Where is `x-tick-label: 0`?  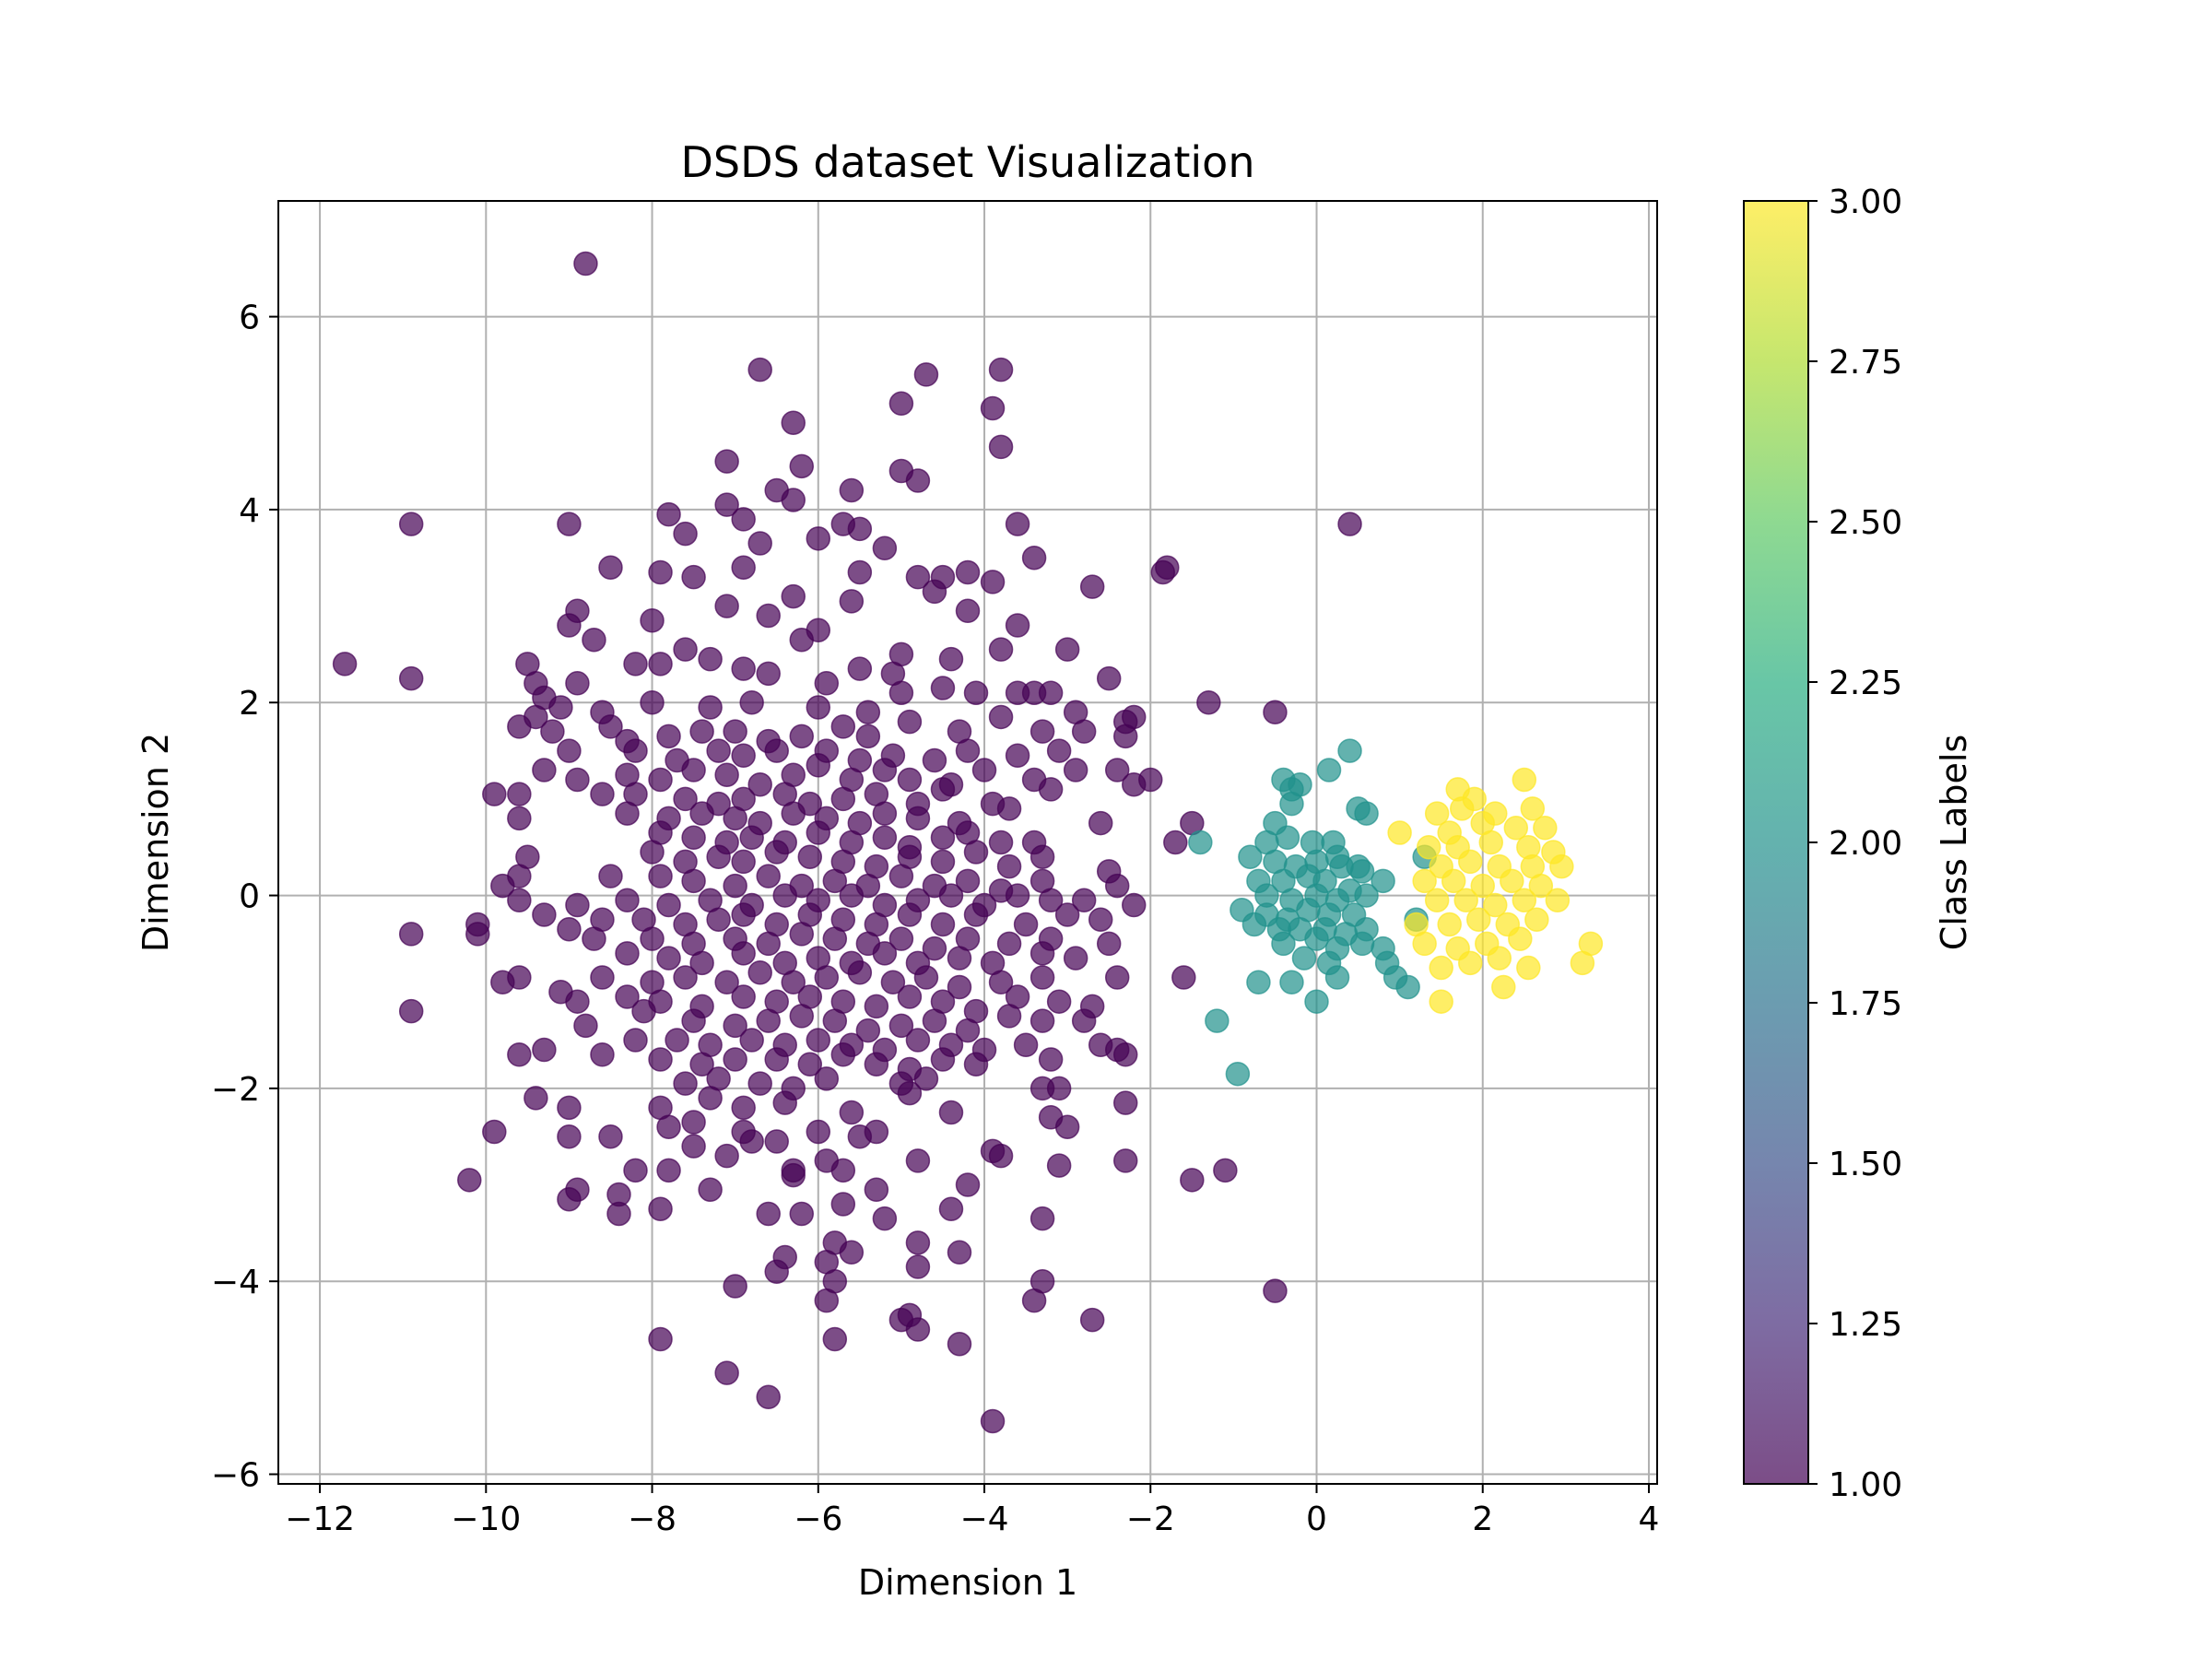
x-tick-label: 0 is located at coordinates (1316, 1519).